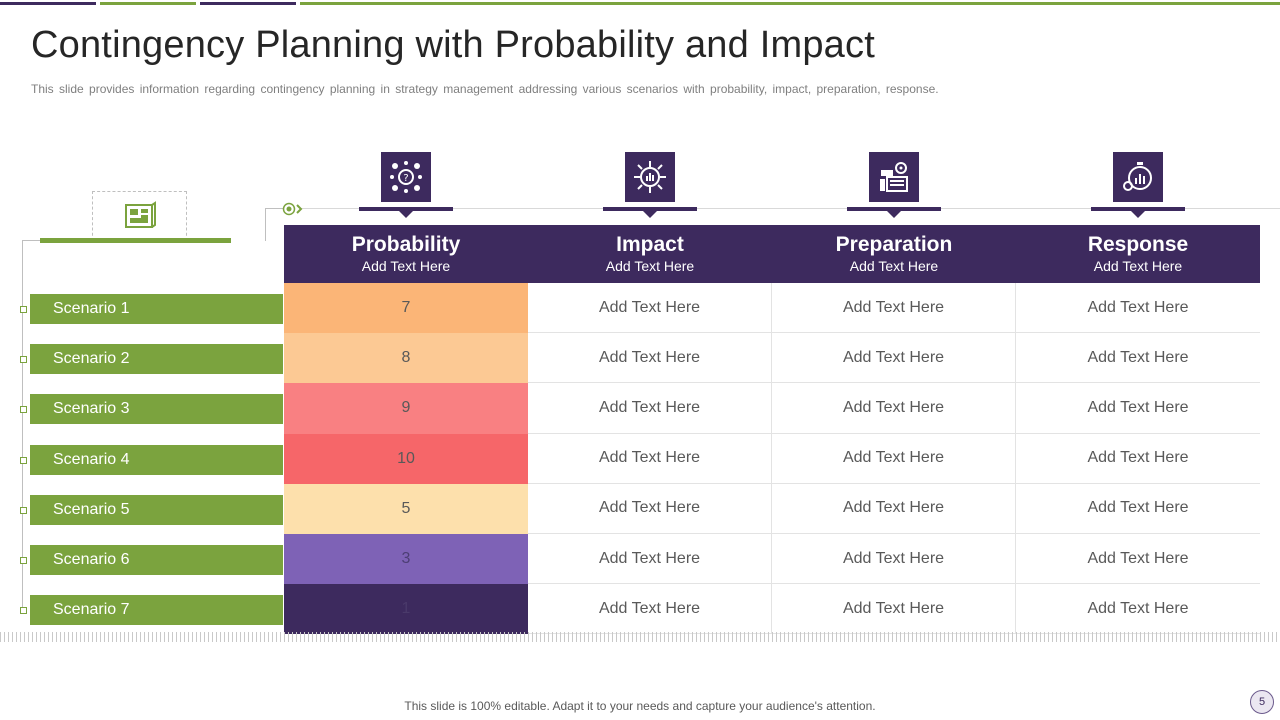 The height and width of the screenshot is (720, 1280). I want to click on column-header-probability: Probability Add Text Here, so click(406, 254).